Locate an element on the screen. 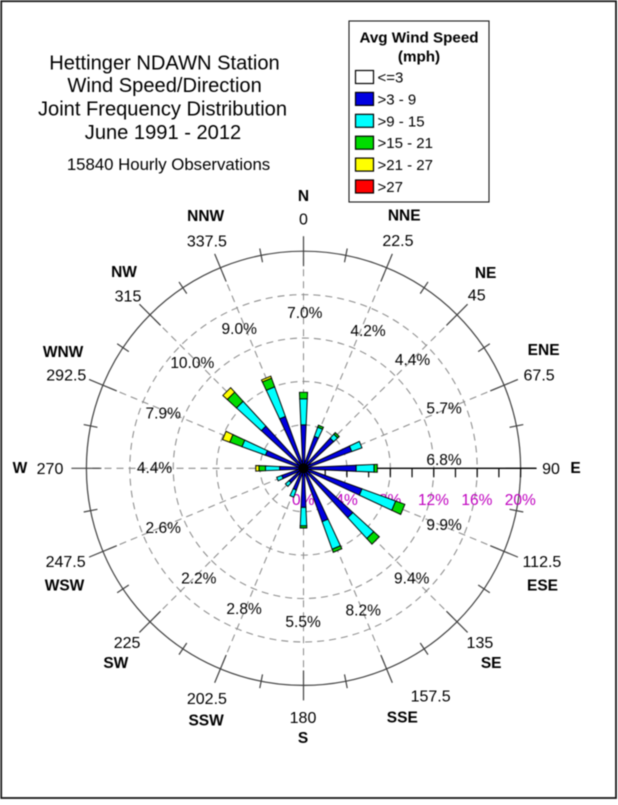 The width and height of the screenshot is (618, 805). svg-text: 4.2% is located at coordinates (368, 331).